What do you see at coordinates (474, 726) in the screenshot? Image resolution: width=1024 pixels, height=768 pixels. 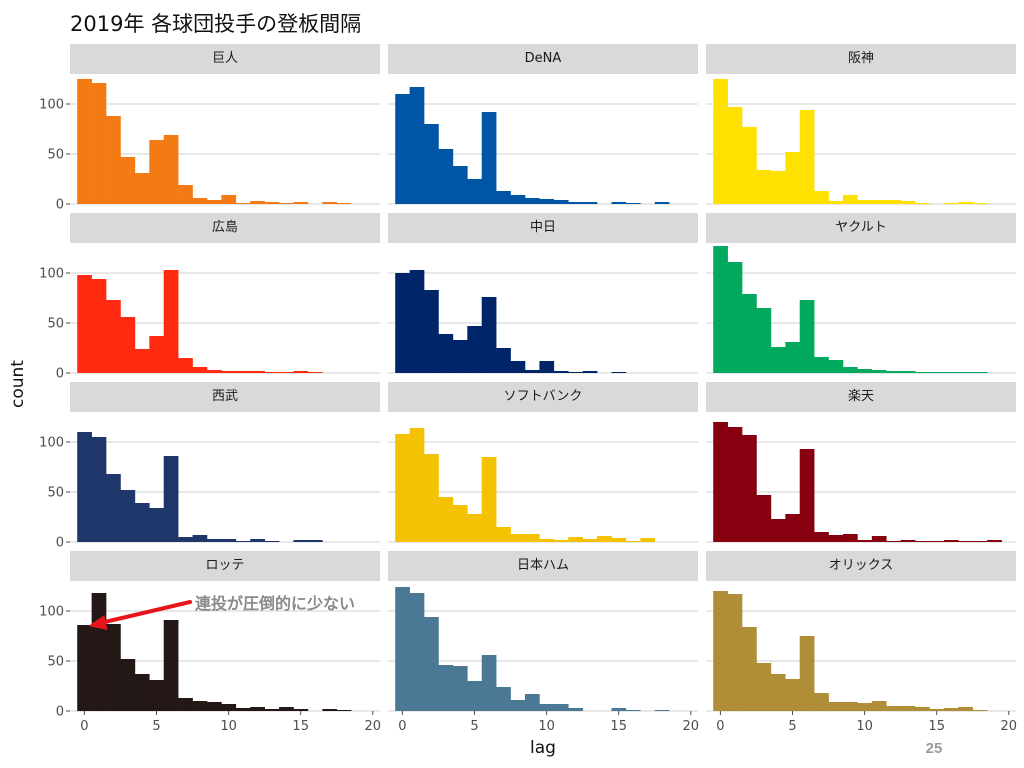 I see `x-tick-label: 5` at bounding box center [474, 726].